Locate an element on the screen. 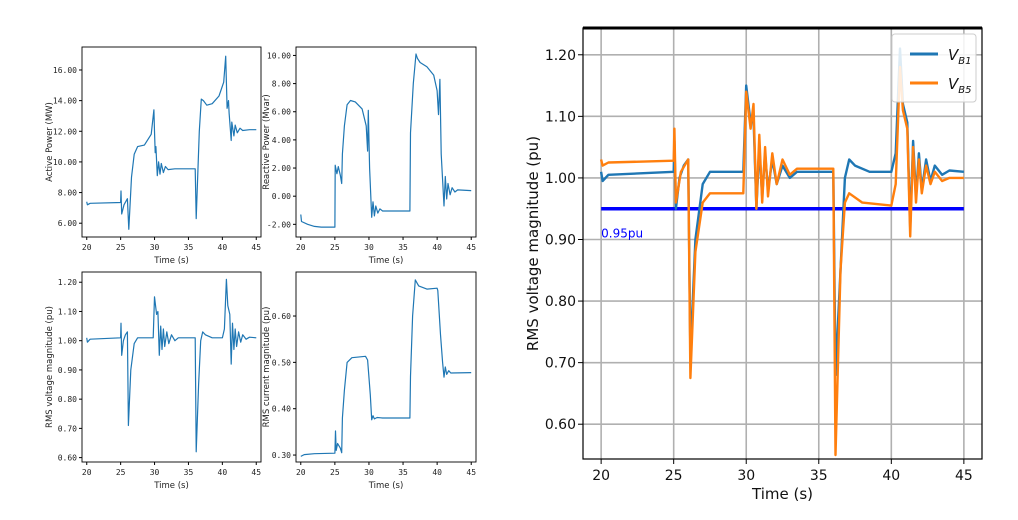 The height and width of the screenshot is (520, 1018). y-tick-label: 0.40 is located at coordinates (281, 409).